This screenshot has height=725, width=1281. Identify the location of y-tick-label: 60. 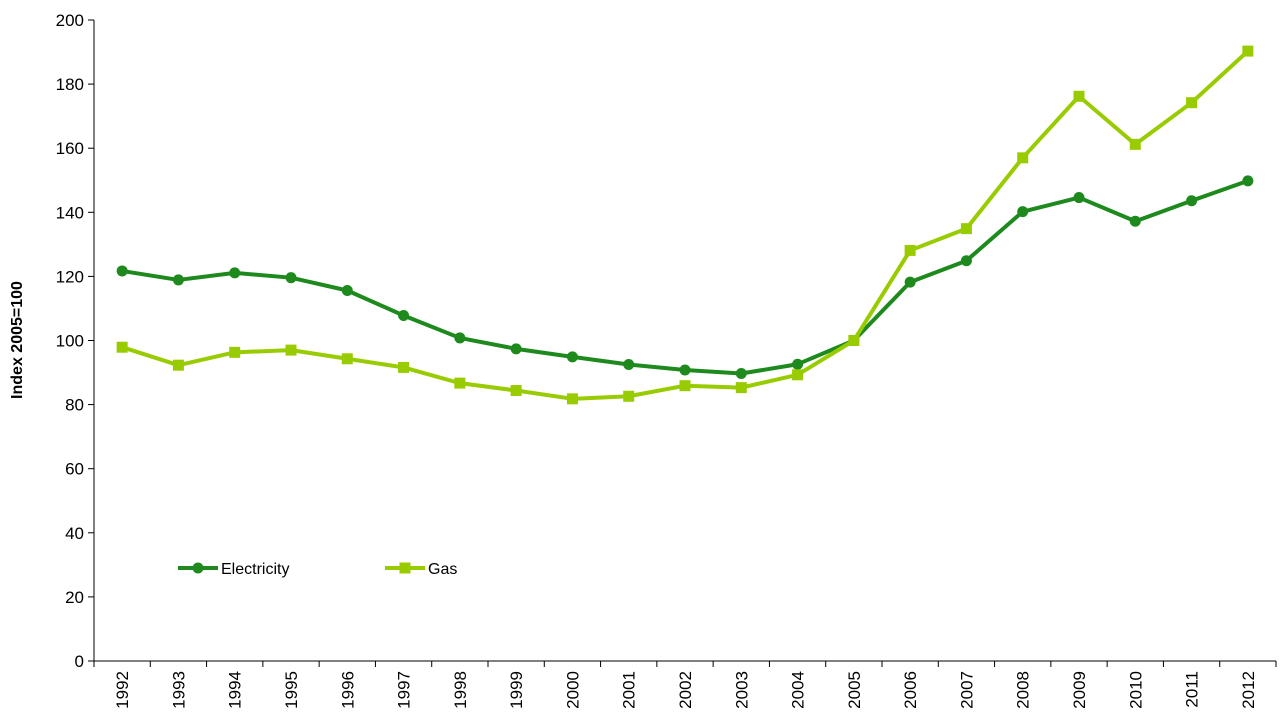
(74, 469).